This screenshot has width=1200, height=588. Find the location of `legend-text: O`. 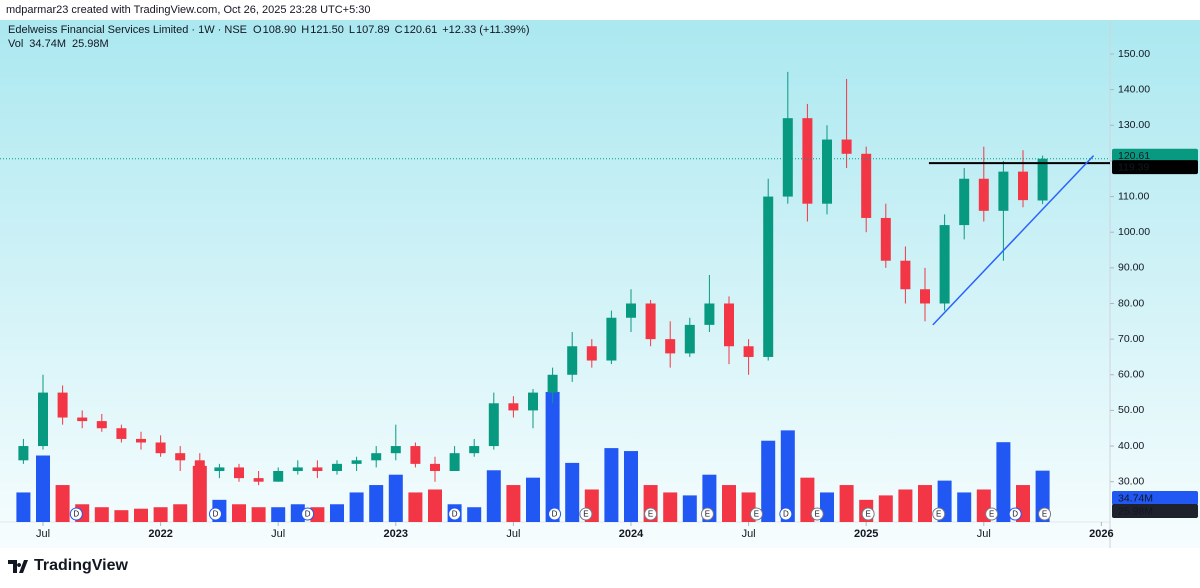

legend-text: O is located at coordinates (257, 30).